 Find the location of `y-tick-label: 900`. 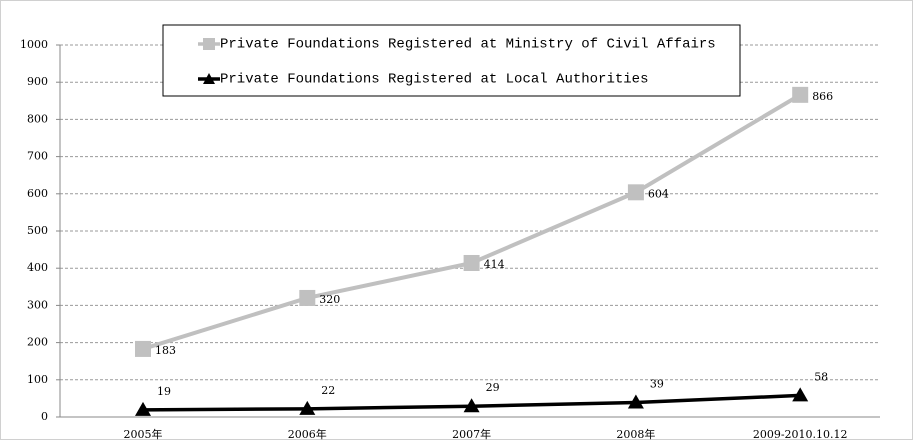

y-tick-label: 900 is located at coordinates (37, 81).